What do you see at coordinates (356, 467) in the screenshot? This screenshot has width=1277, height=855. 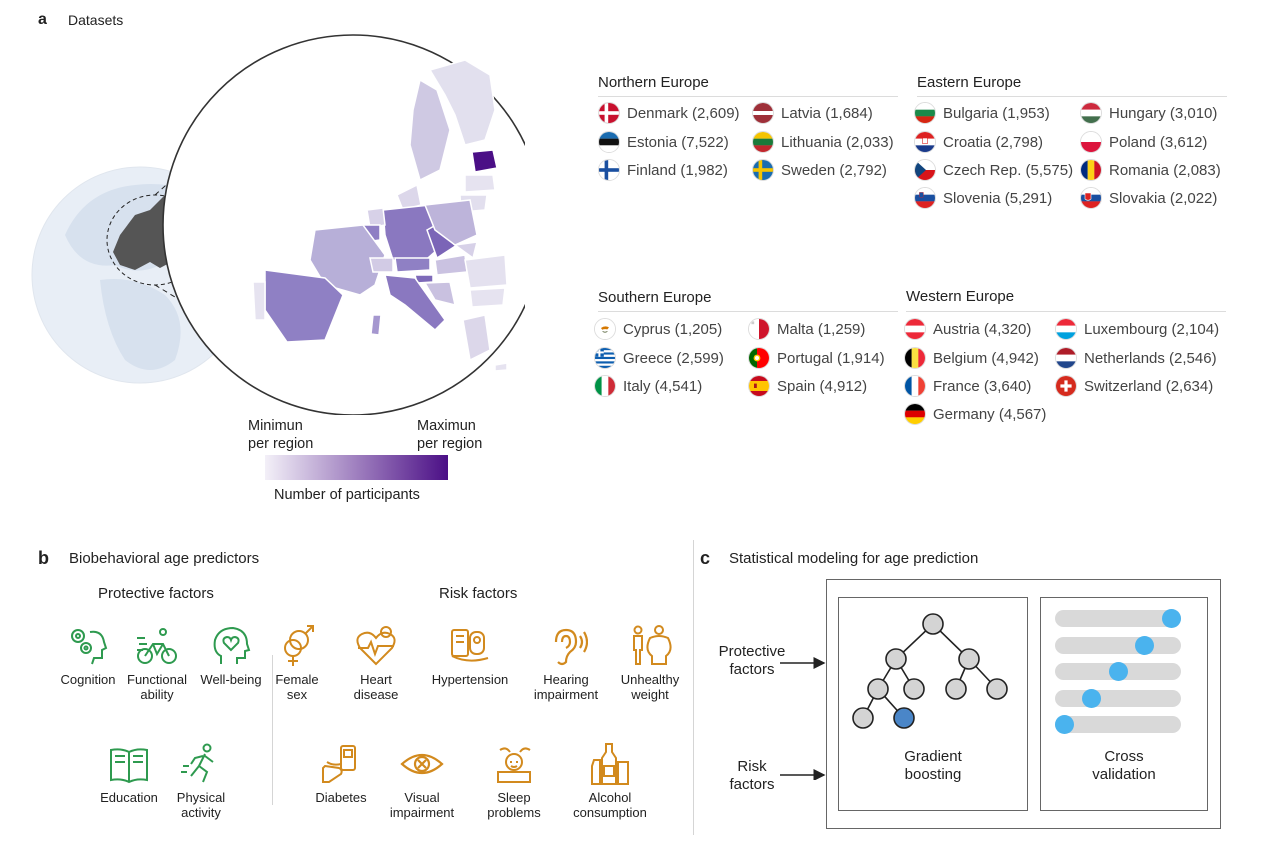 I see `legend-color-gradient` at bounding box center [356, 467].